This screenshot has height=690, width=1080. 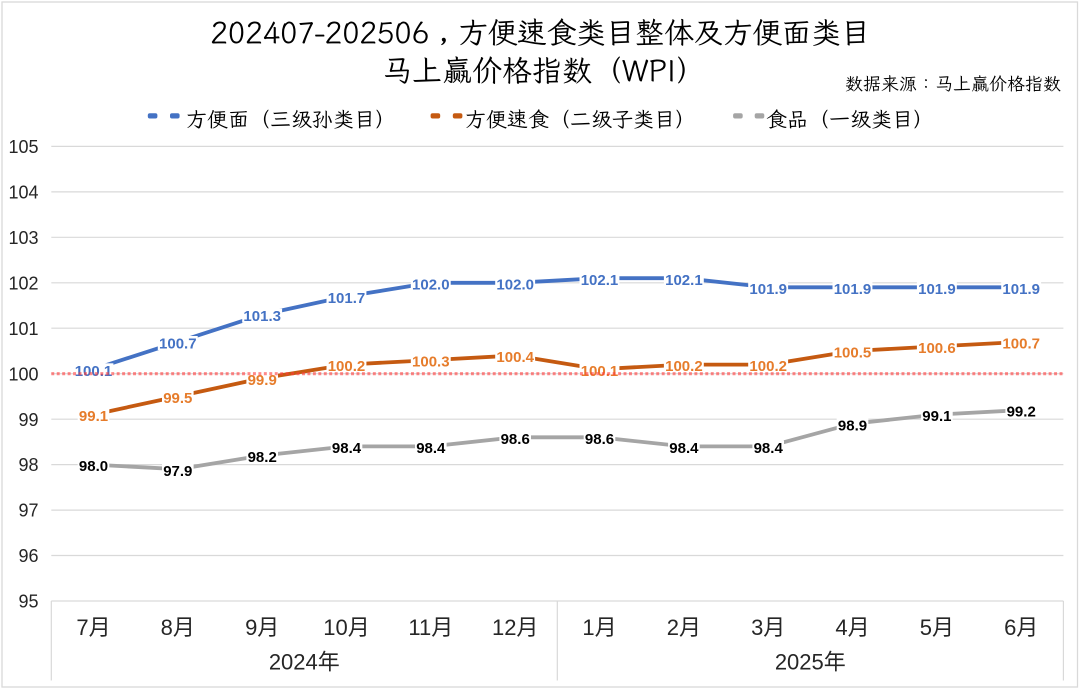 What do you see at coordinates (23, 283) in the screenshot?
I see `svg-text: 102` at bounding box center [23, 283].